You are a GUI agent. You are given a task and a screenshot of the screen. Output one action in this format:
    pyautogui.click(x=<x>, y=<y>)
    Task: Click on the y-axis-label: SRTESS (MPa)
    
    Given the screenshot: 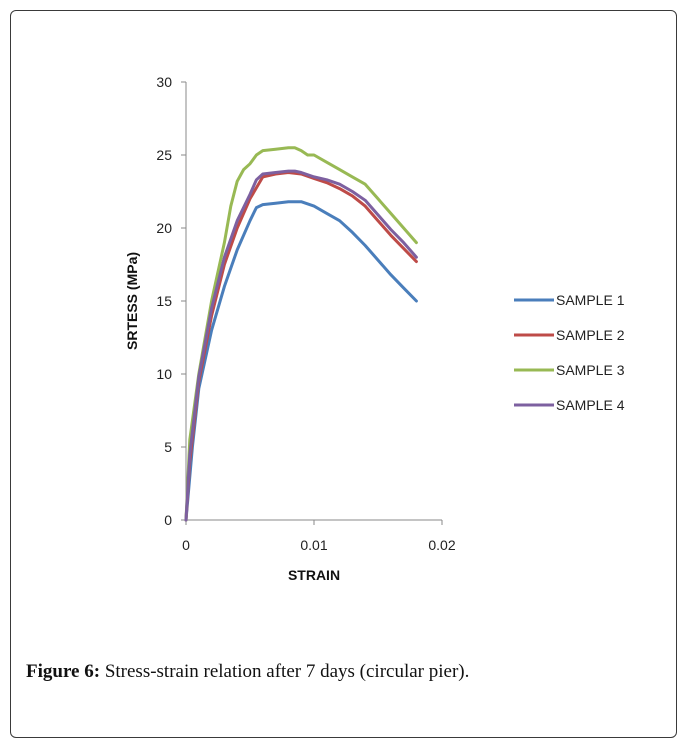 What is the action you would take?
    pyautogui.click(x=132, y=301)
    